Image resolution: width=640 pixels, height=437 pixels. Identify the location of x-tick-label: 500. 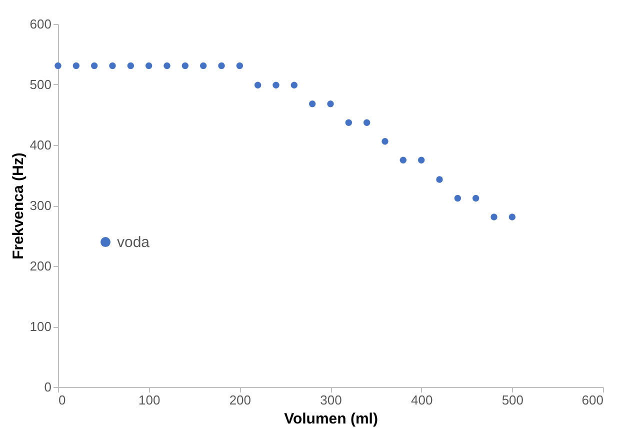
(513, 400).